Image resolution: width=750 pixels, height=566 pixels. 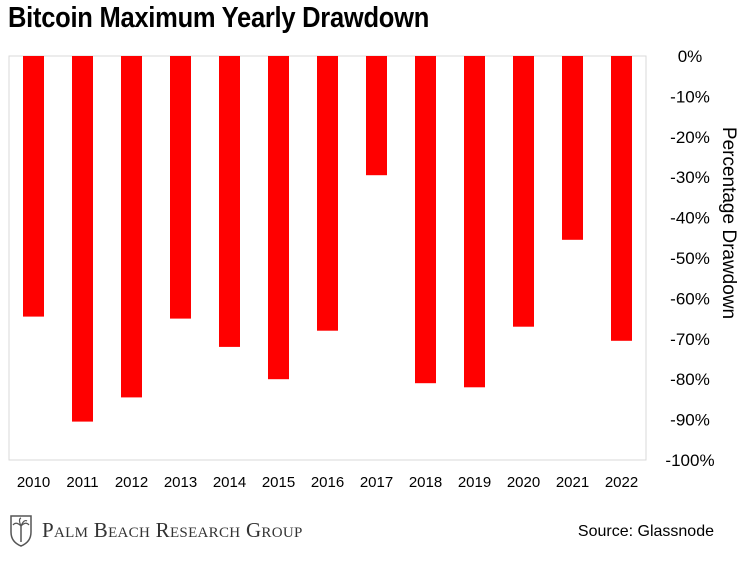 What do you see at coordinates (621, 198) in the screenshot?
I see `bar-2022` at bounding box center [621, 198].